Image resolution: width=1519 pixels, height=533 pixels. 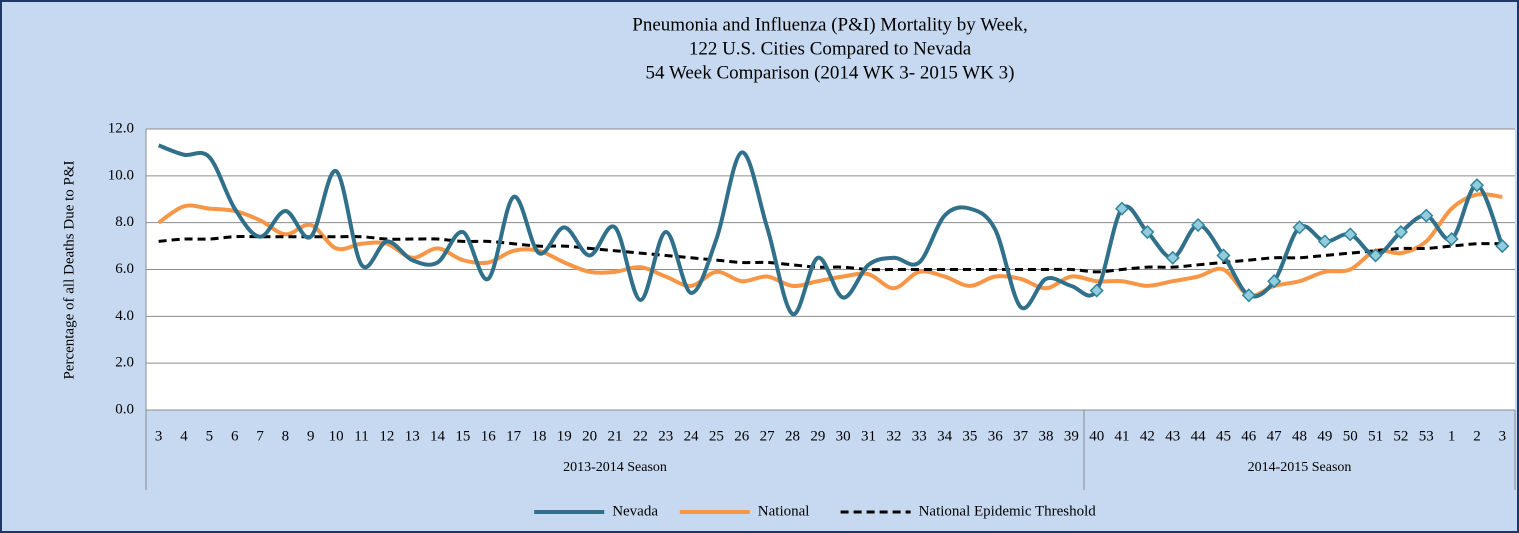 I want to click on x-tick-label: 50, so click(x=1350, y=436).